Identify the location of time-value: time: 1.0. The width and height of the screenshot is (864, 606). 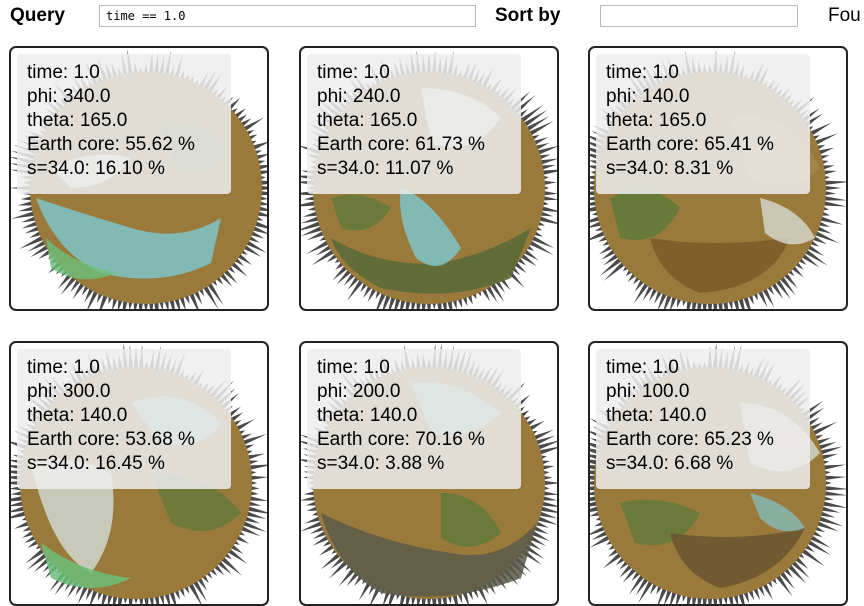
(353, 72).